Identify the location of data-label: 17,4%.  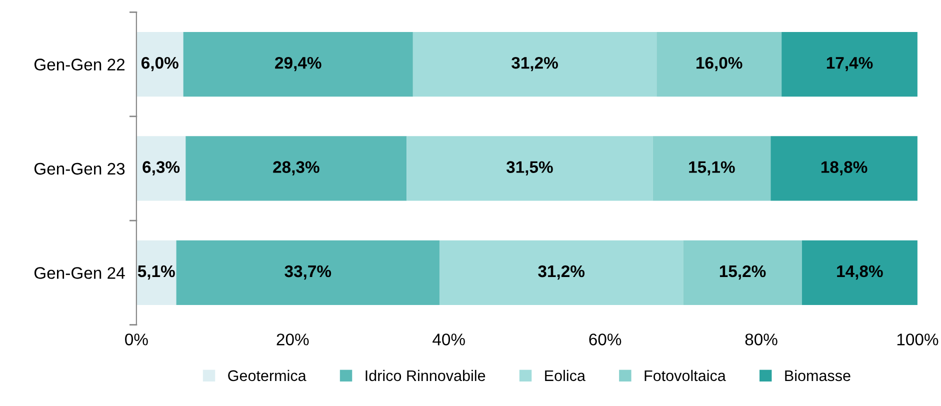
(849, 64).